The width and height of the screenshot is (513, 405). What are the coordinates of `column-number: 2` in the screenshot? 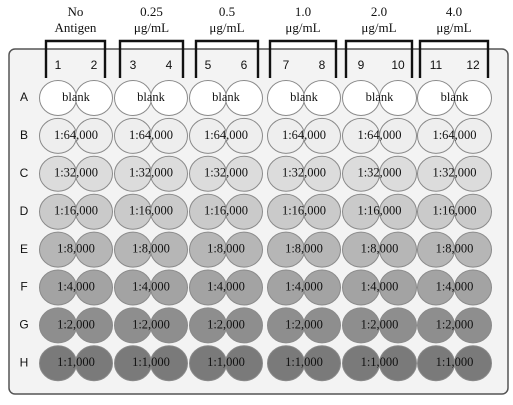 It's located at (94, 65).